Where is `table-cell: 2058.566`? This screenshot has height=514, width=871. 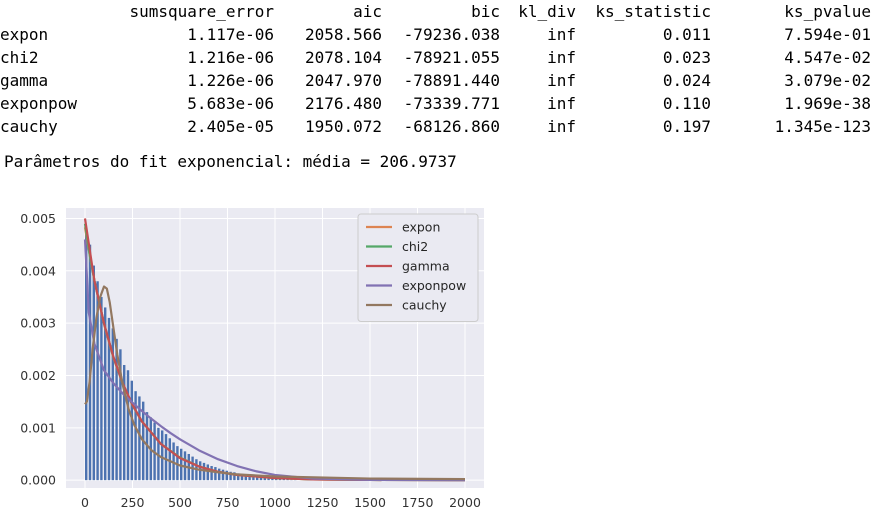 table-cell: 2058.566 is located at coordinates (343, 34).